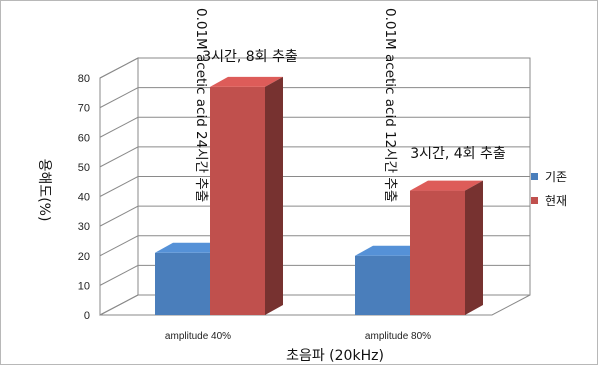 This screenshot has width=598, height=365. What do you see at coordinates (250, 57) in the screenshot?
I see `bar-top-annotation: 3시간, 8회 추출` at bounding box center [250, 57].